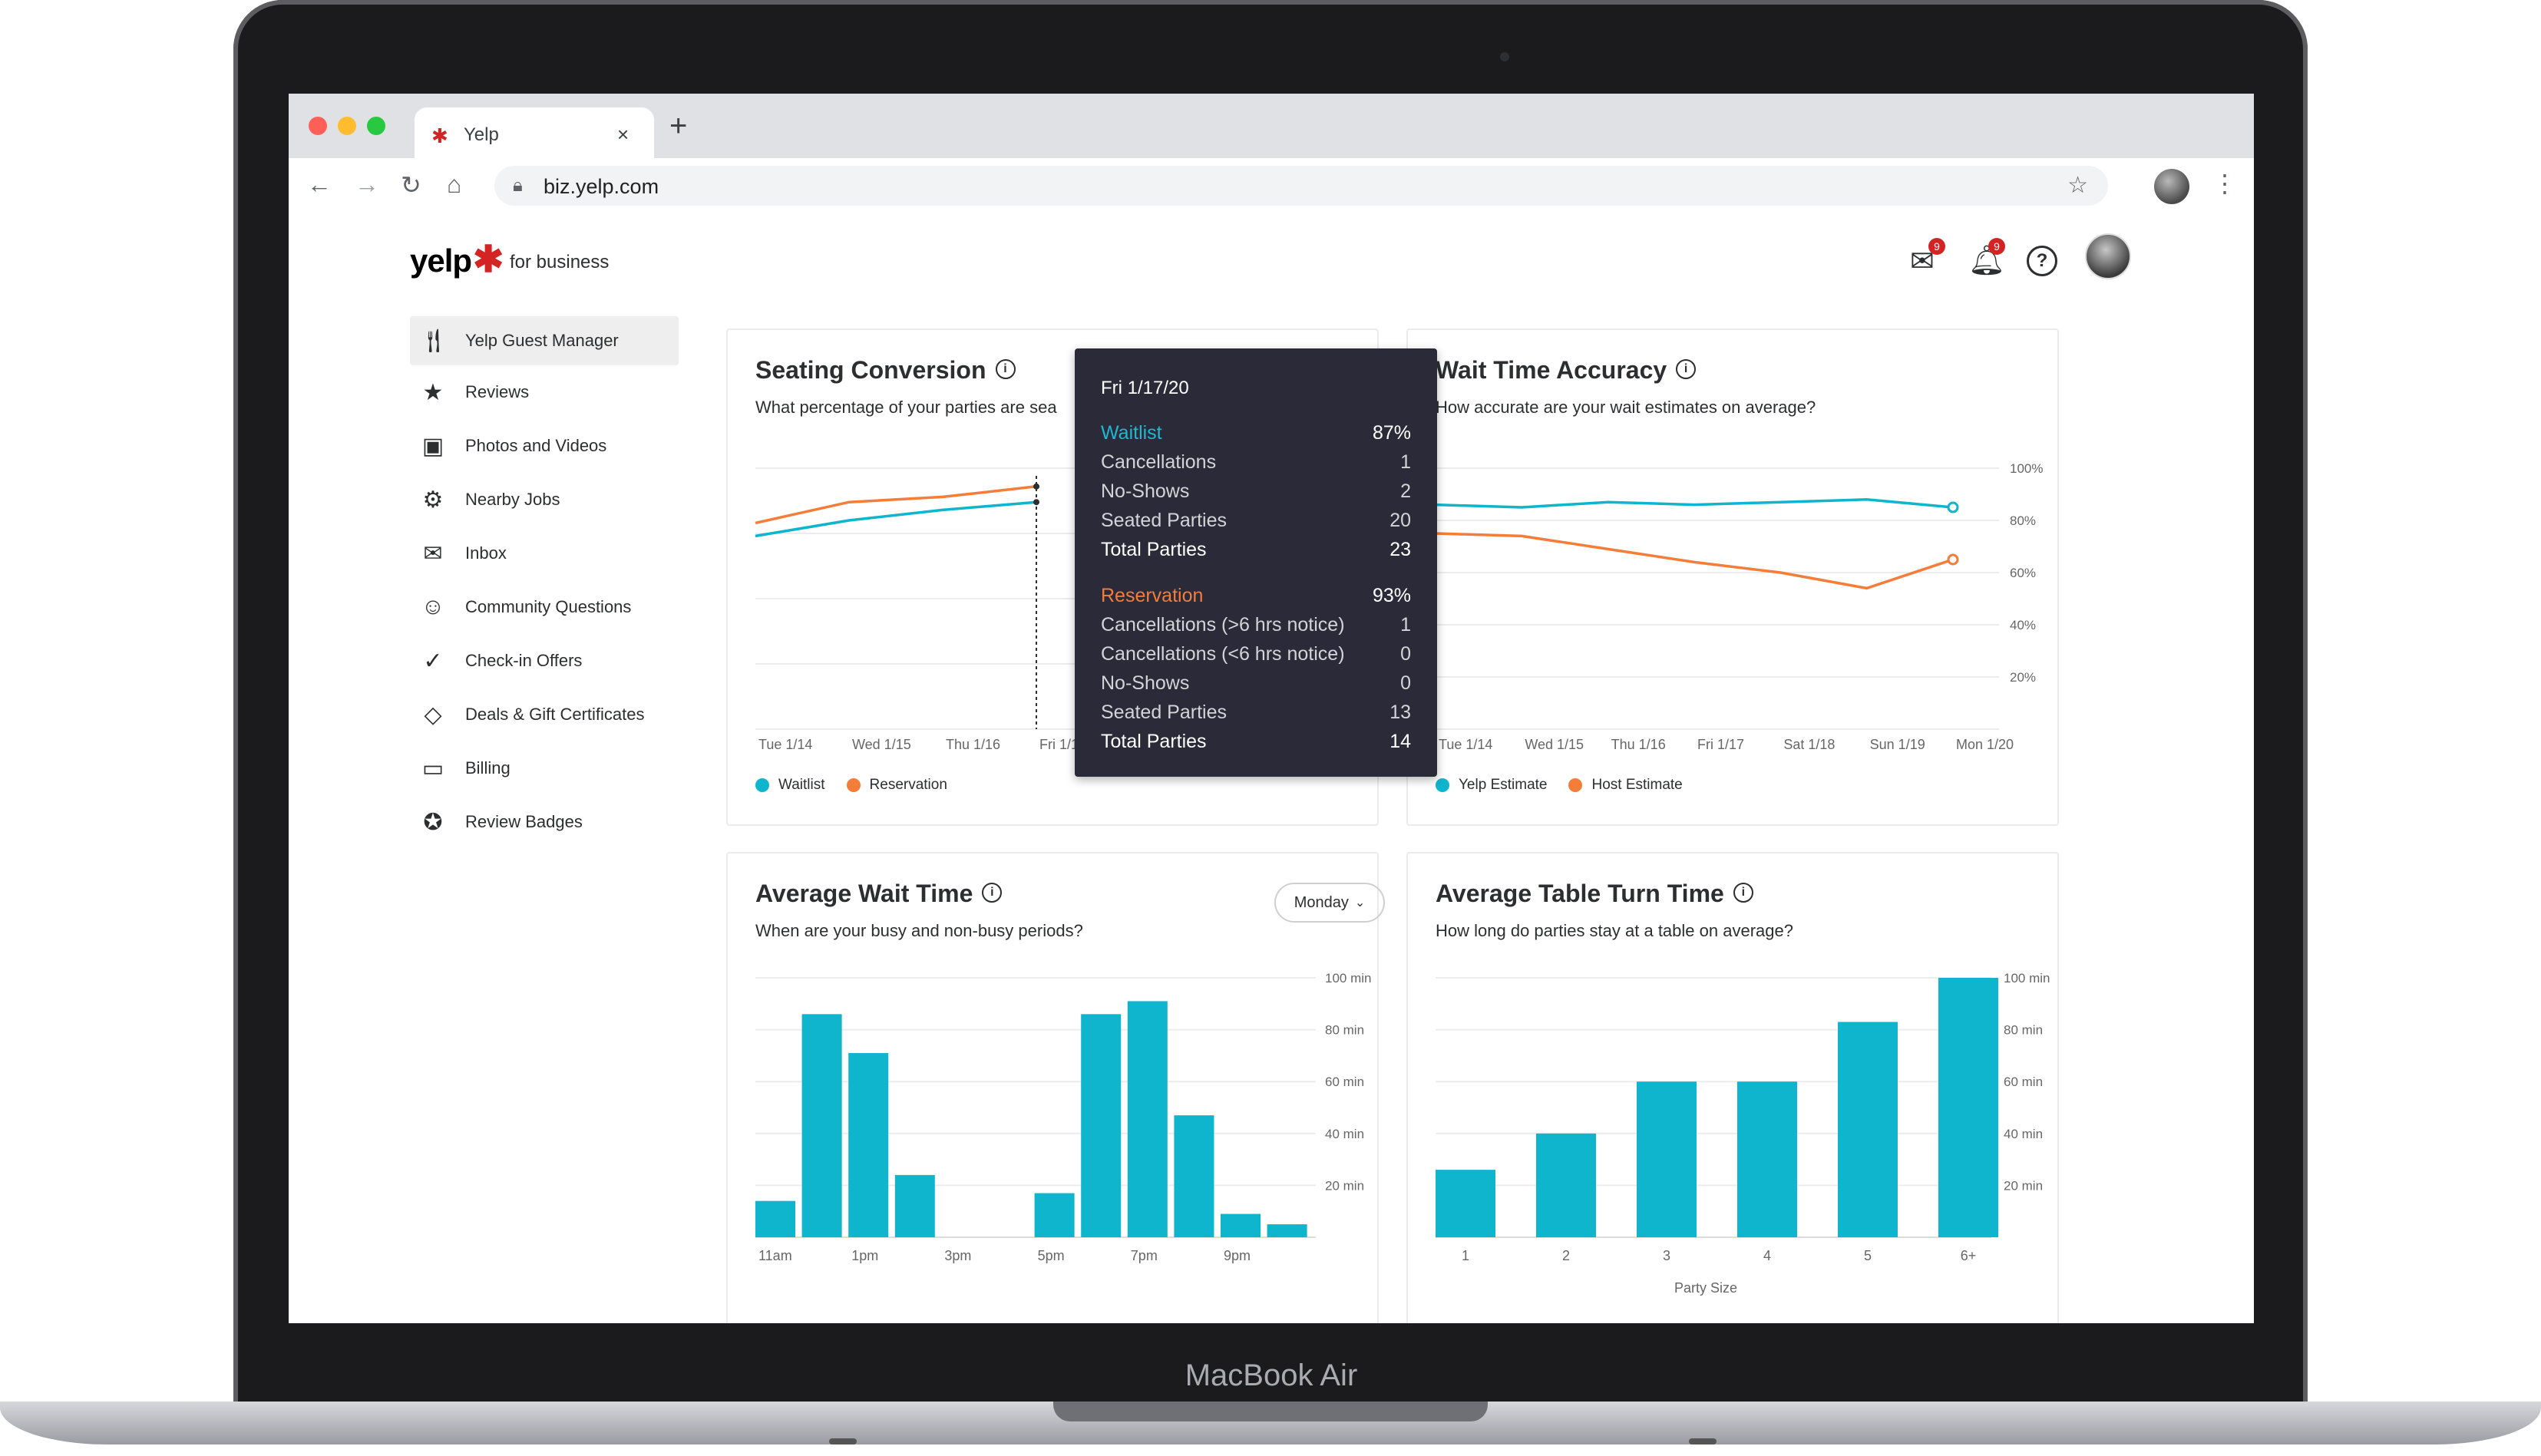 The width and height of the screenshot is (2541, 1456). What do you see at coordinates (1996, 246) in the screenshot?
I see `notifications-badge: 9` at bounding box center [1996, 246].